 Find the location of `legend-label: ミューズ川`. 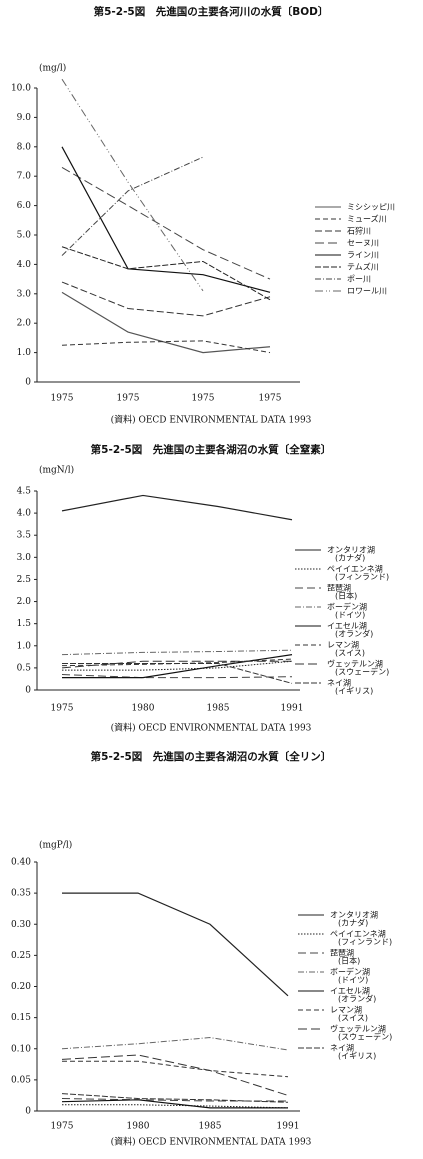

legend-label: ミューズ川 is located at coordinates (367, 219).